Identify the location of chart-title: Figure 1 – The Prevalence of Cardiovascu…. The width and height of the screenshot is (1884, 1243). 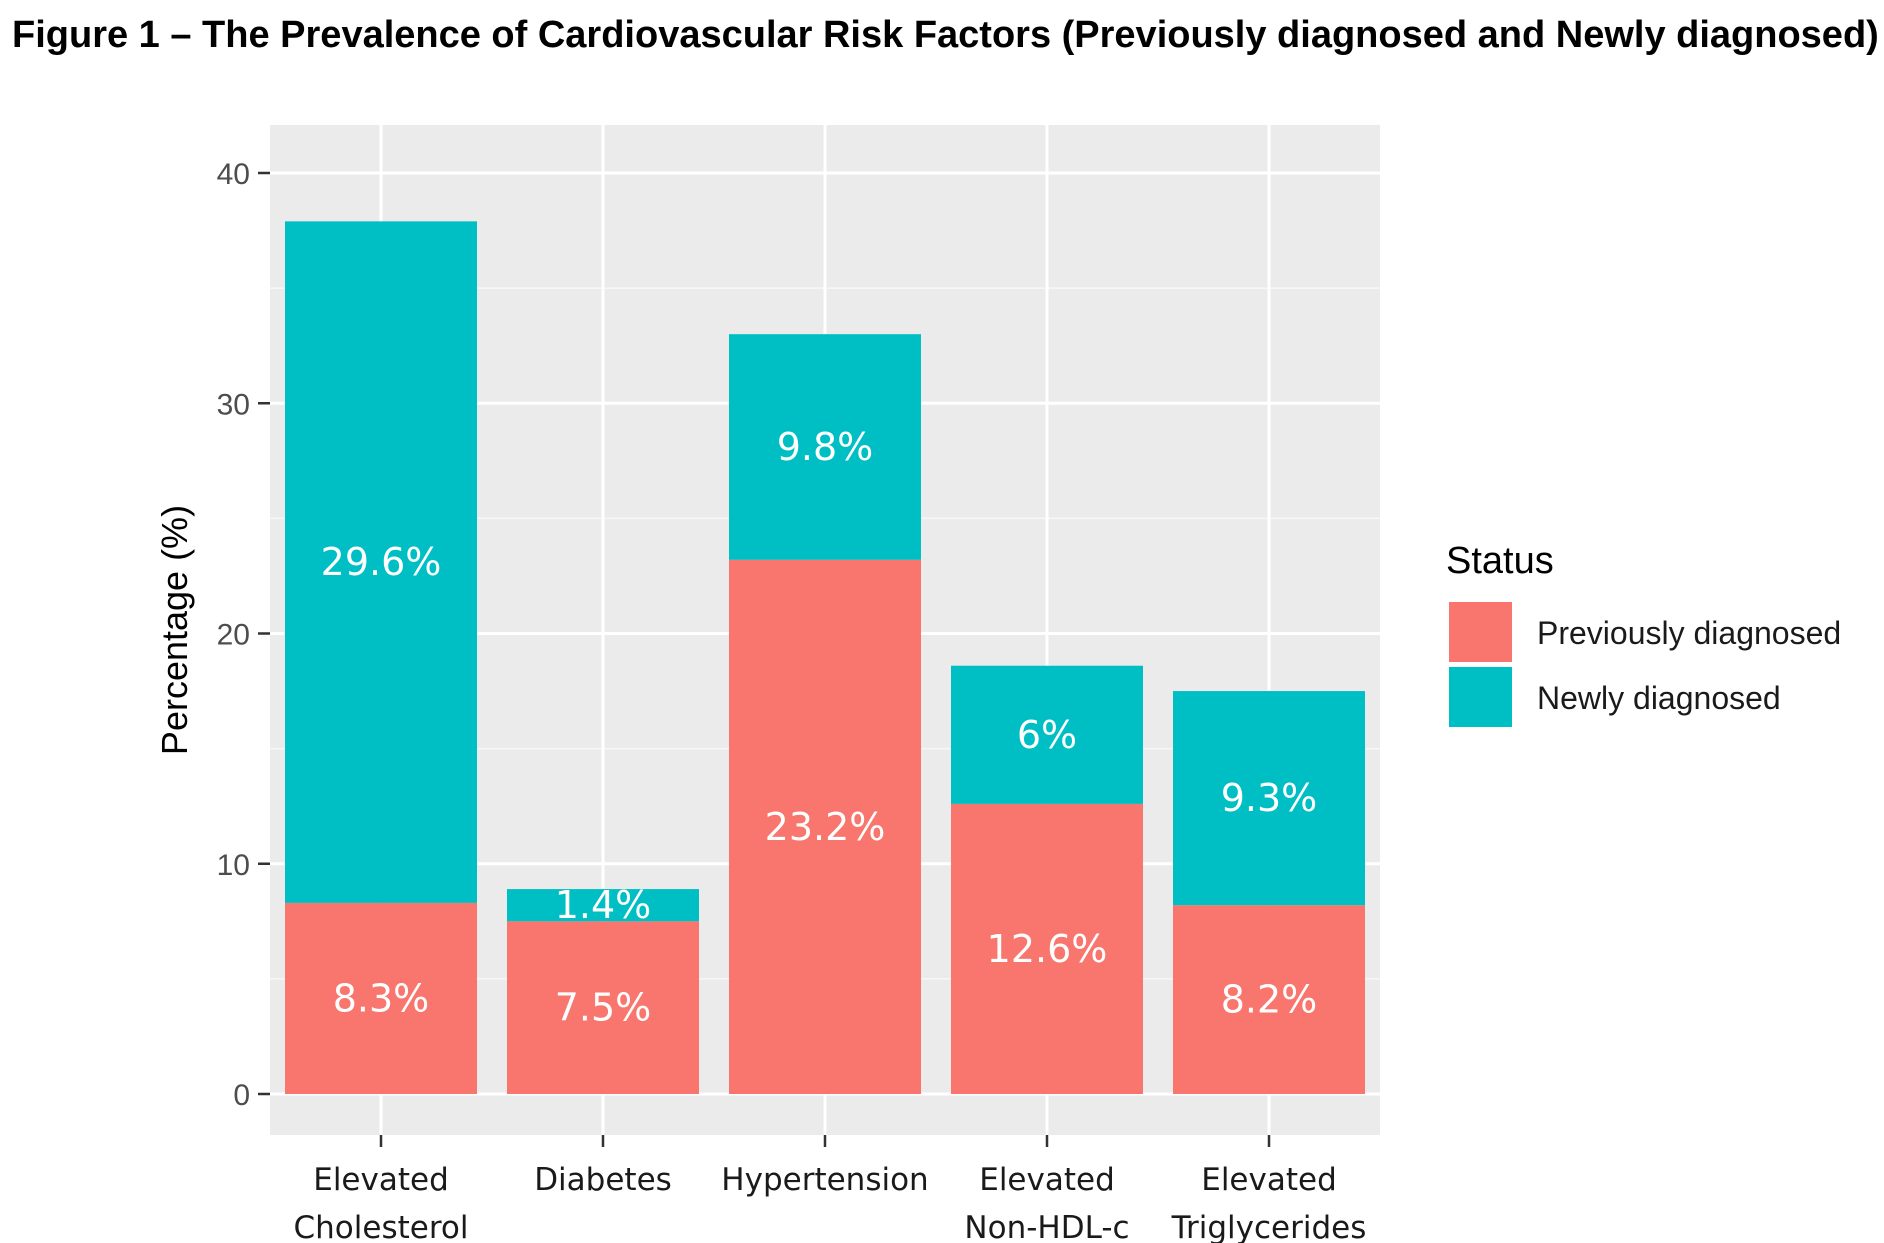
(945, 35).